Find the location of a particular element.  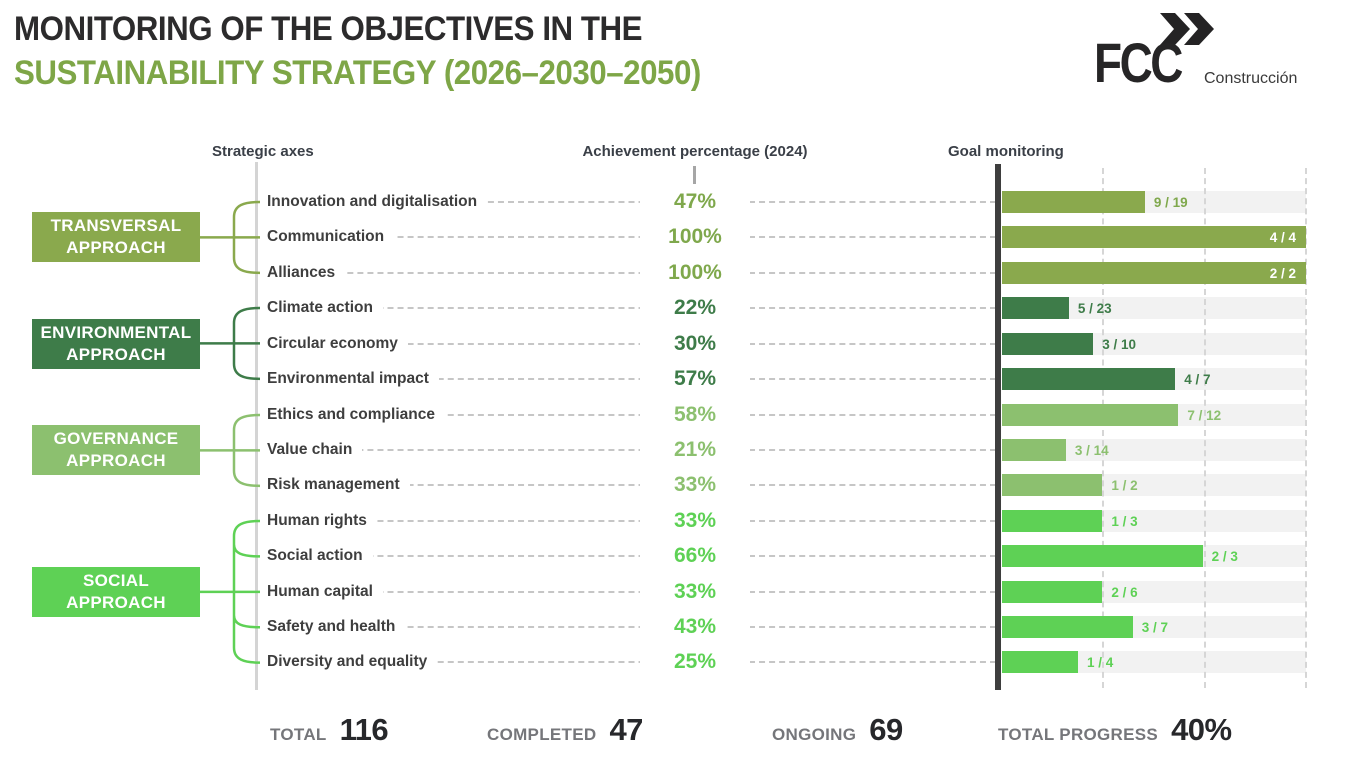

objective-label: Climate action is located at coordinates (325, 308).